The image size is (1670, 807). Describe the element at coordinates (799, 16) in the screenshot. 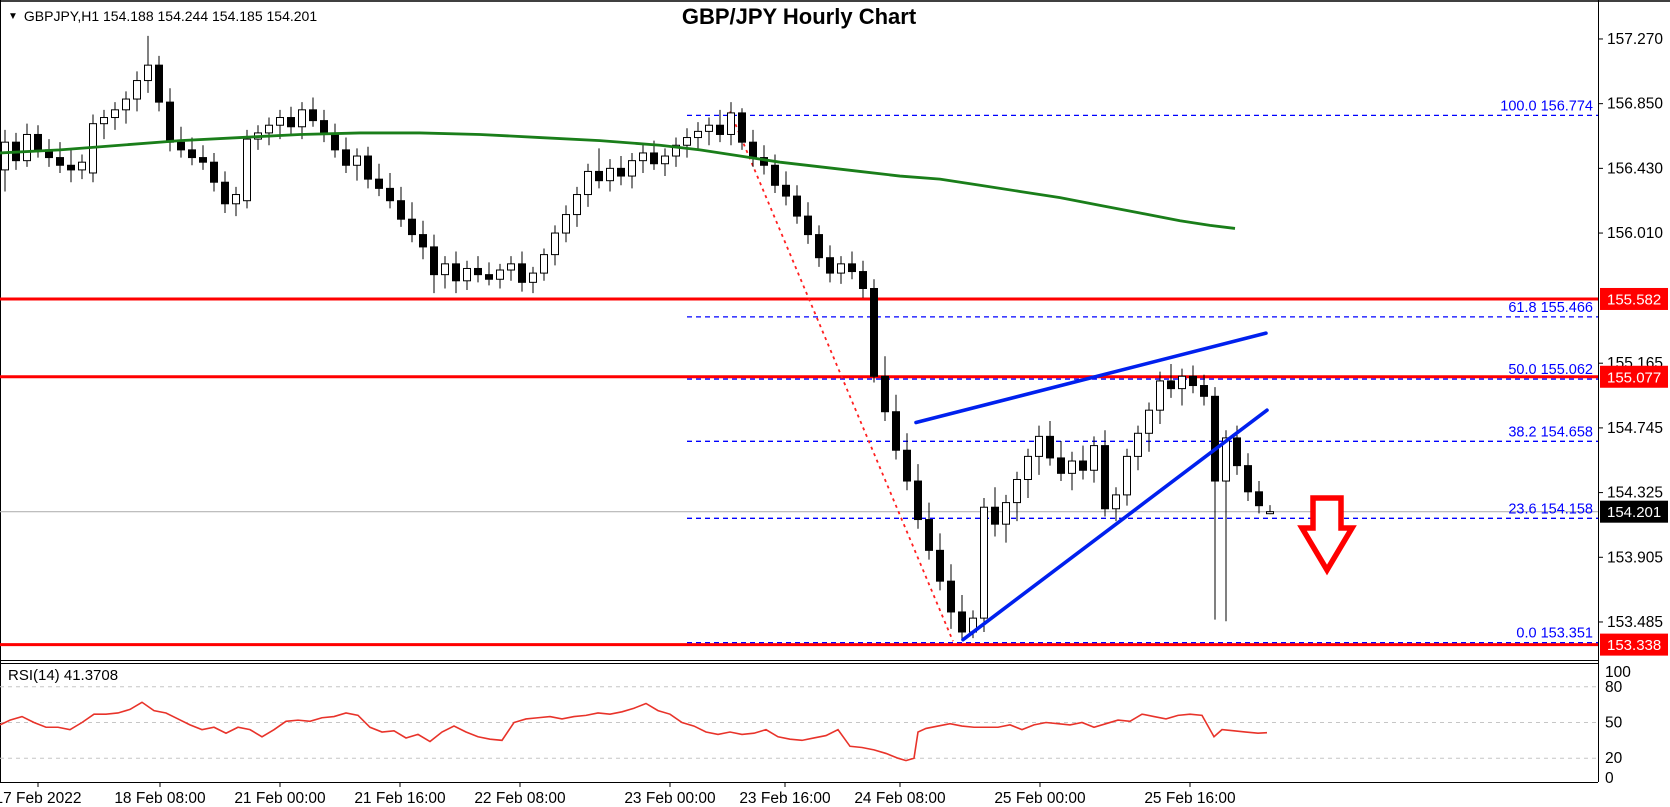

I see `chart-title: GBP/JPY Hourly Chart` at that location.